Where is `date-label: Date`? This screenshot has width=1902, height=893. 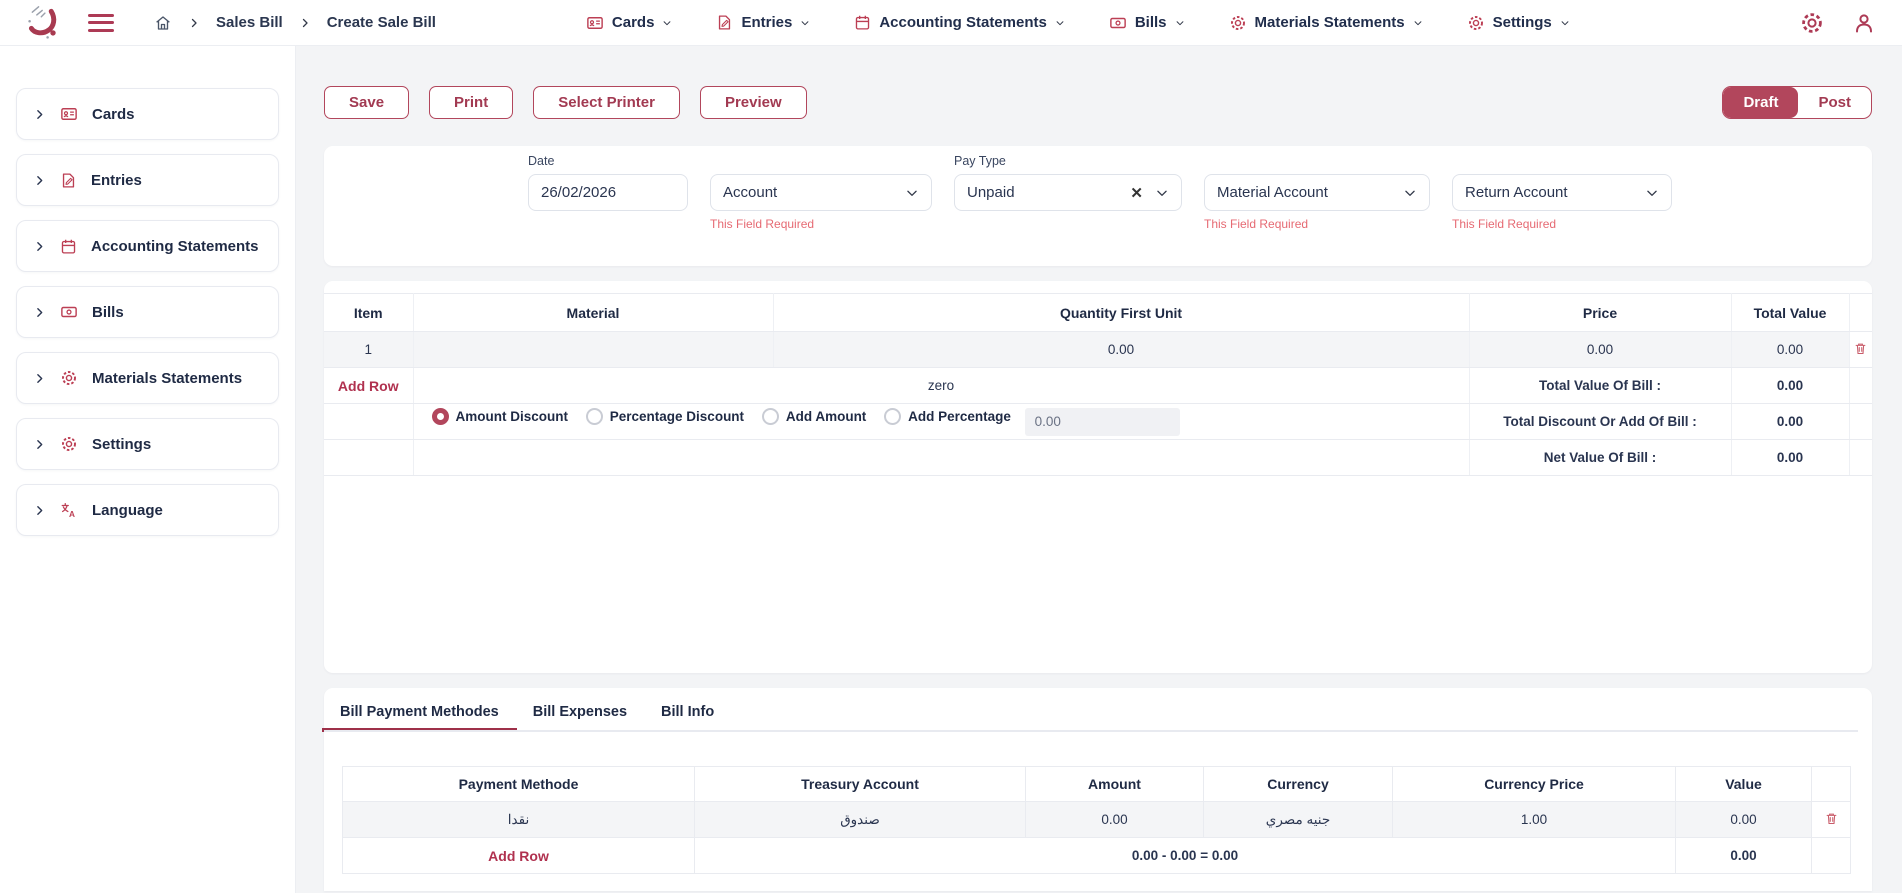 date-label: Date is located at coordinates (541, 161).